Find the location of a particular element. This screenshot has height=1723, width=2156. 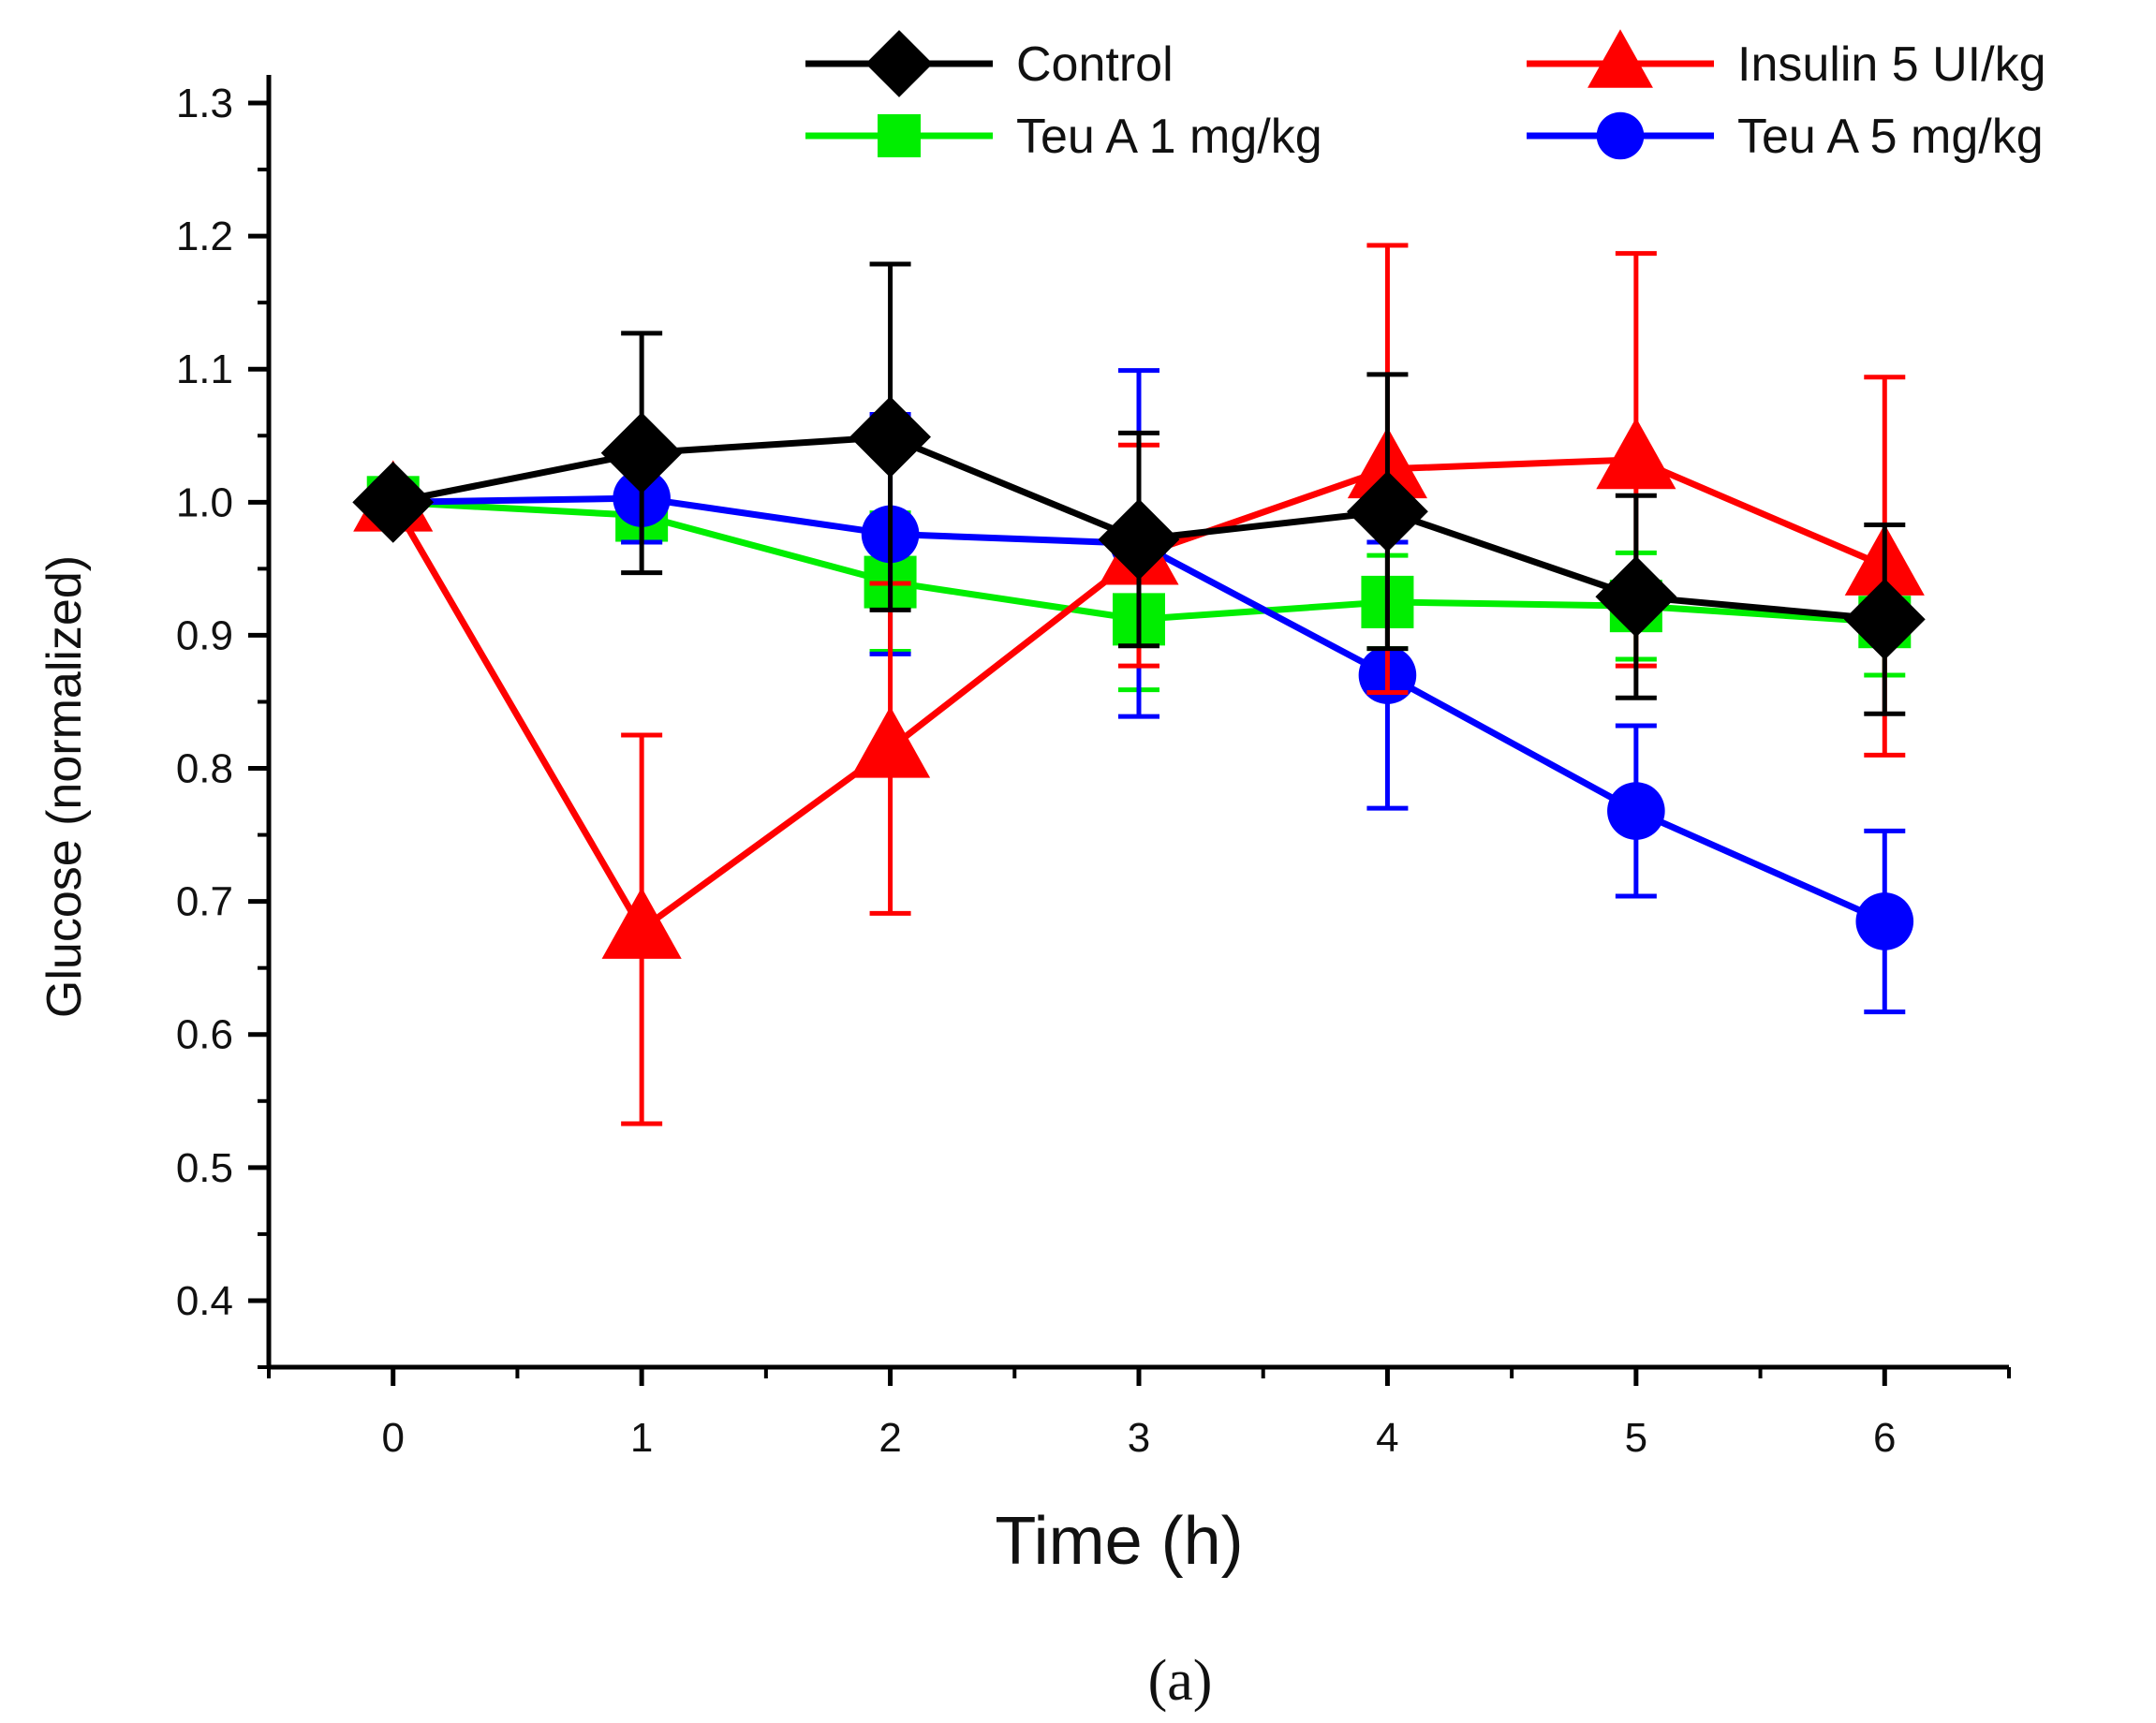

x-axis-title: Time (h) is located at coordinates (1119, 1541).